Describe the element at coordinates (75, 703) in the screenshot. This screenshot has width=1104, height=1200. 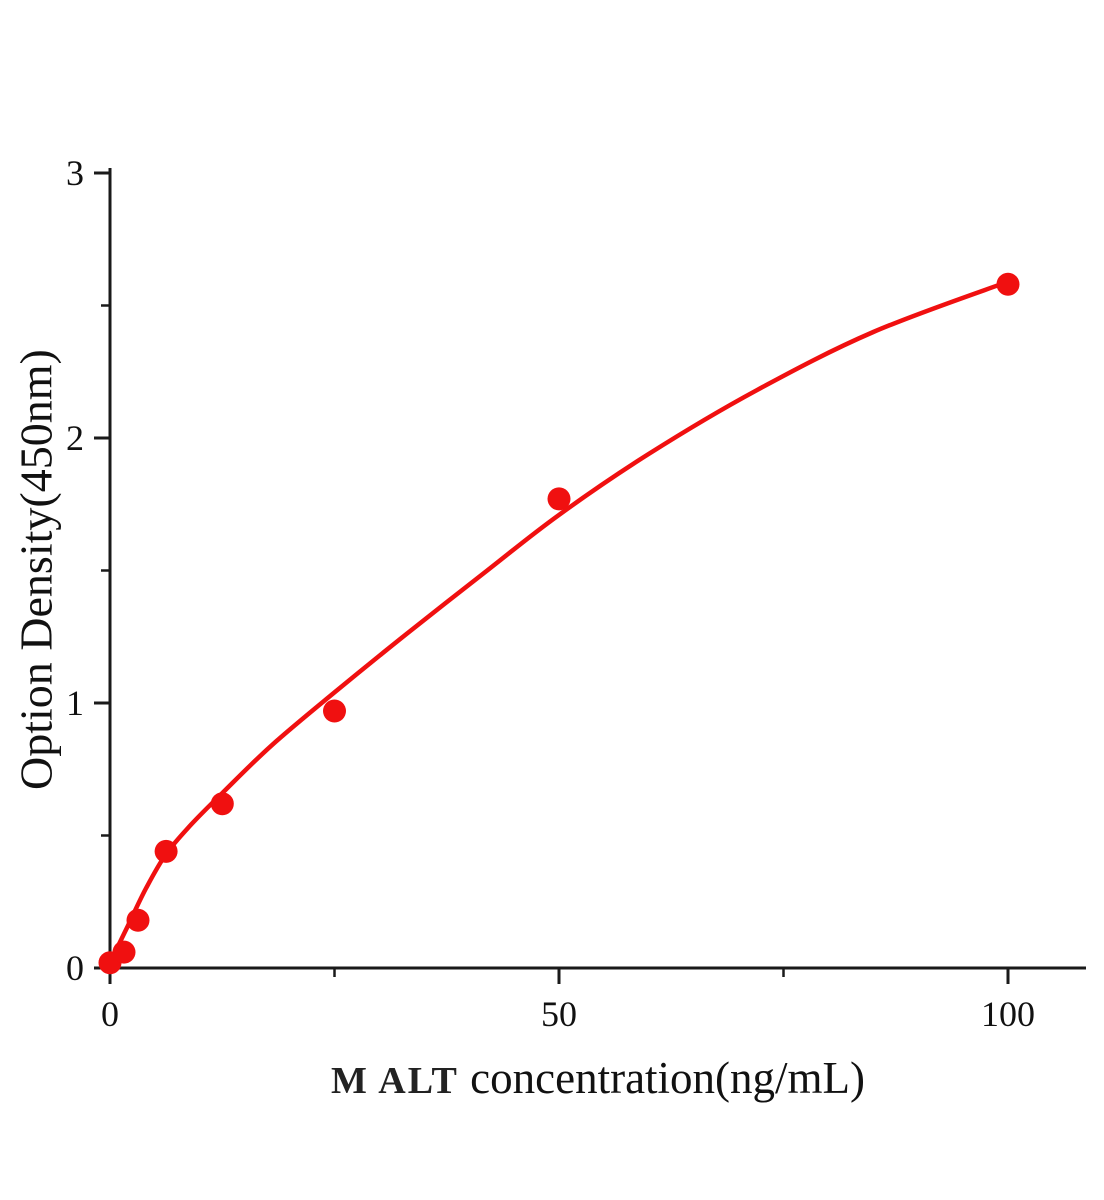
I see `y-tick-label: 1` at that location.